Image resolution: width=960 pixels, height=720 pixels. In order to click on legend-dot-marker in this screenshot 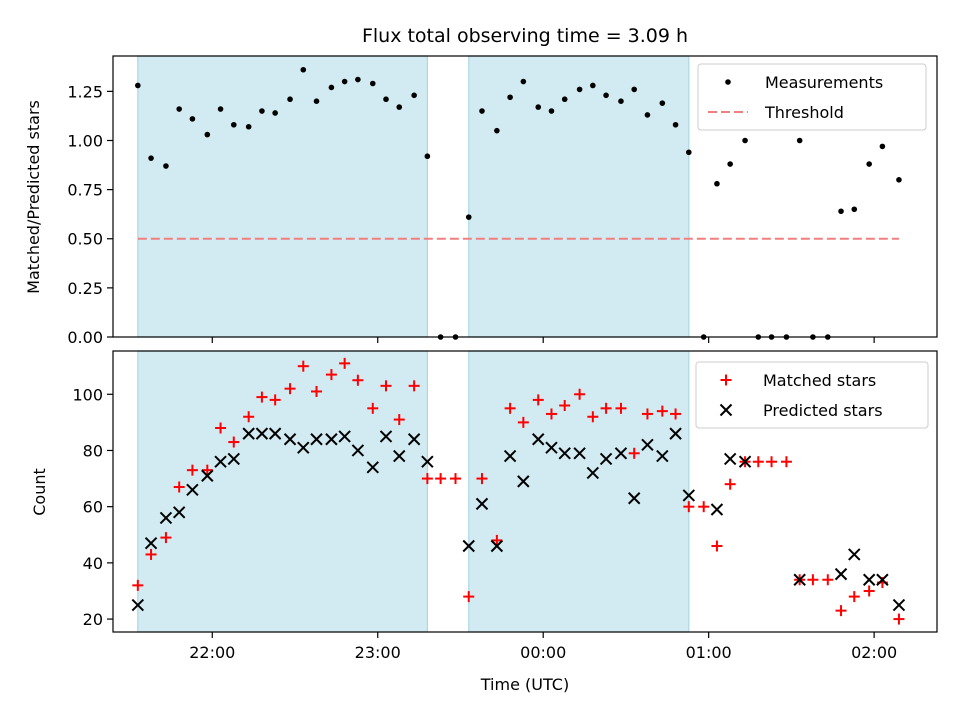, I will do `click(728, 82)`.